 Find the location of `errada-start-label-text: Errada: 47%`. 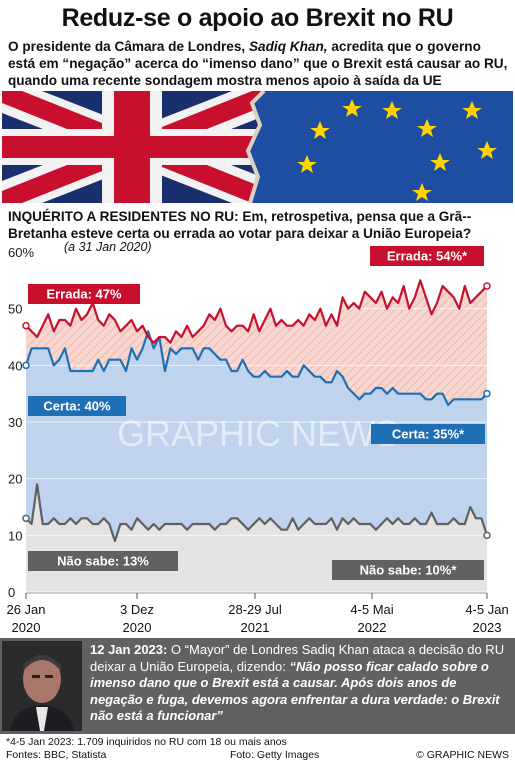

errada-start-label-text: Errada: 47% is located at coordinates (84, 294).